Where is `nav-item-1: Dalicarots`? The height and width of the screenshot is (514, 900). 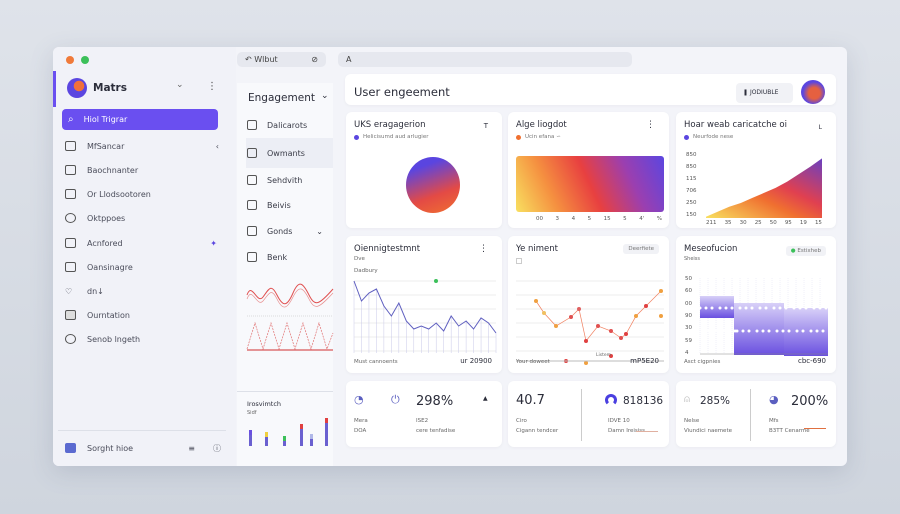 nav-item-1: Dalicarots is located at coordinates (288, 125).